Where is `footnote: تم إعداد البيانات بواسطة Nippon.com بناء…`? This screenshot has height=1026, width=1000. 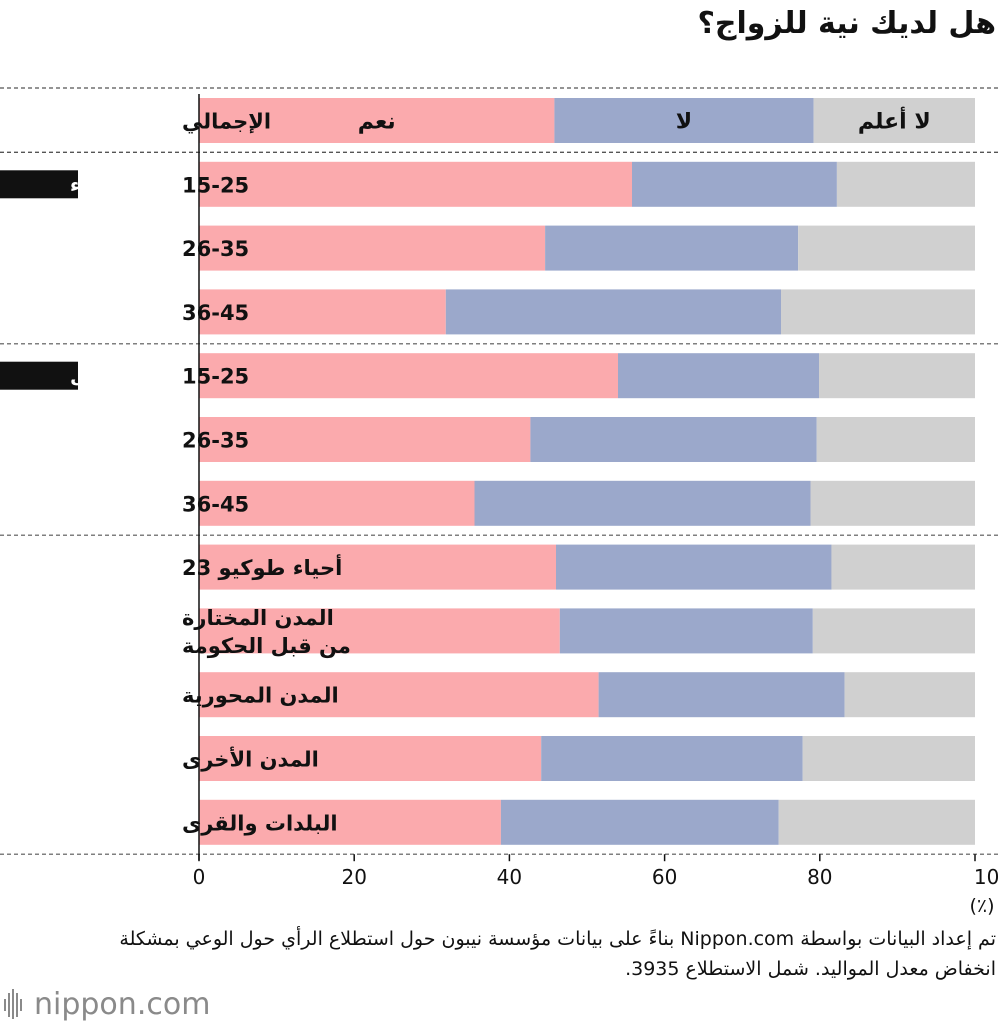
footnote: تم إعداد البيانات بواسطة Nippon.com بناء… is located at coordinates (557, 954).